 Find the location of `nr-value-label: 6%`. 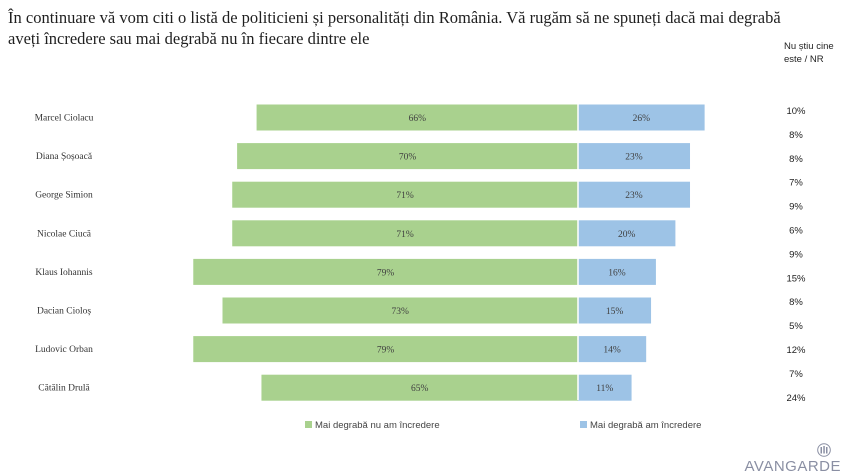

nr-value-label: 6% is located at coordinates (796, 231).